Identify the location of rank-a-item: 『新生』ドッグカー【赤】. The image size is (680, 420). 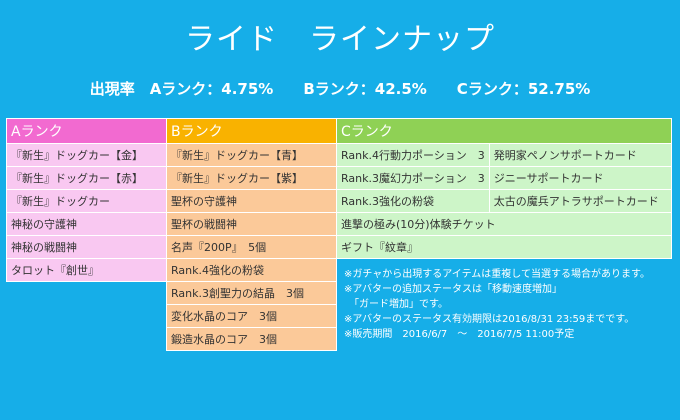
(86, 178).